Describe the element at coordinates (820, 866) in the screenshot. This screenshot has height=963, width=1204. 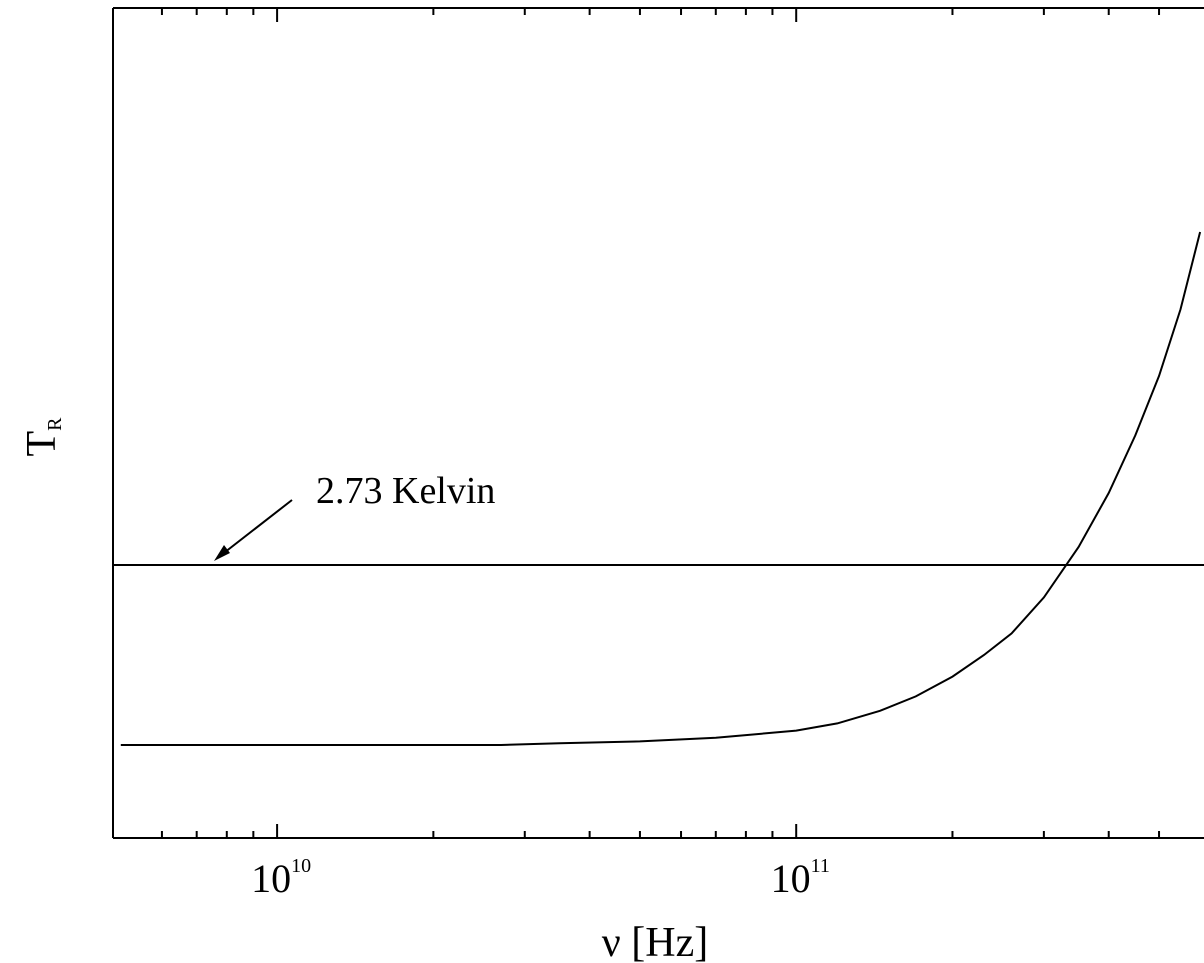
I see `x-tick-label-exponent: 11` at that location.